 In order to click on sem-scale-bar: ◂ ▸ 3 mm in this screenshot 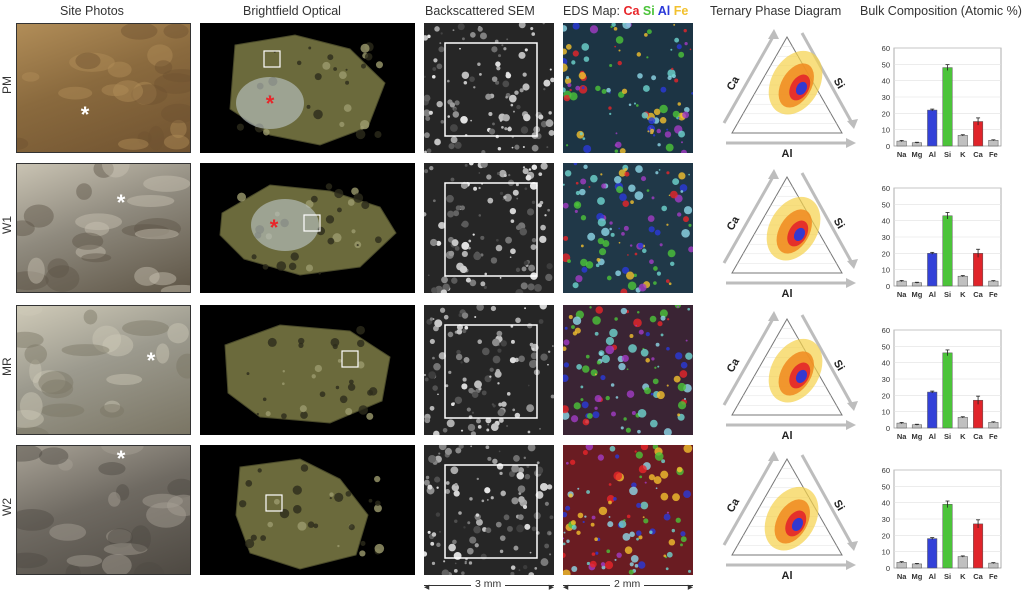, I will do `click(489, 585)`.